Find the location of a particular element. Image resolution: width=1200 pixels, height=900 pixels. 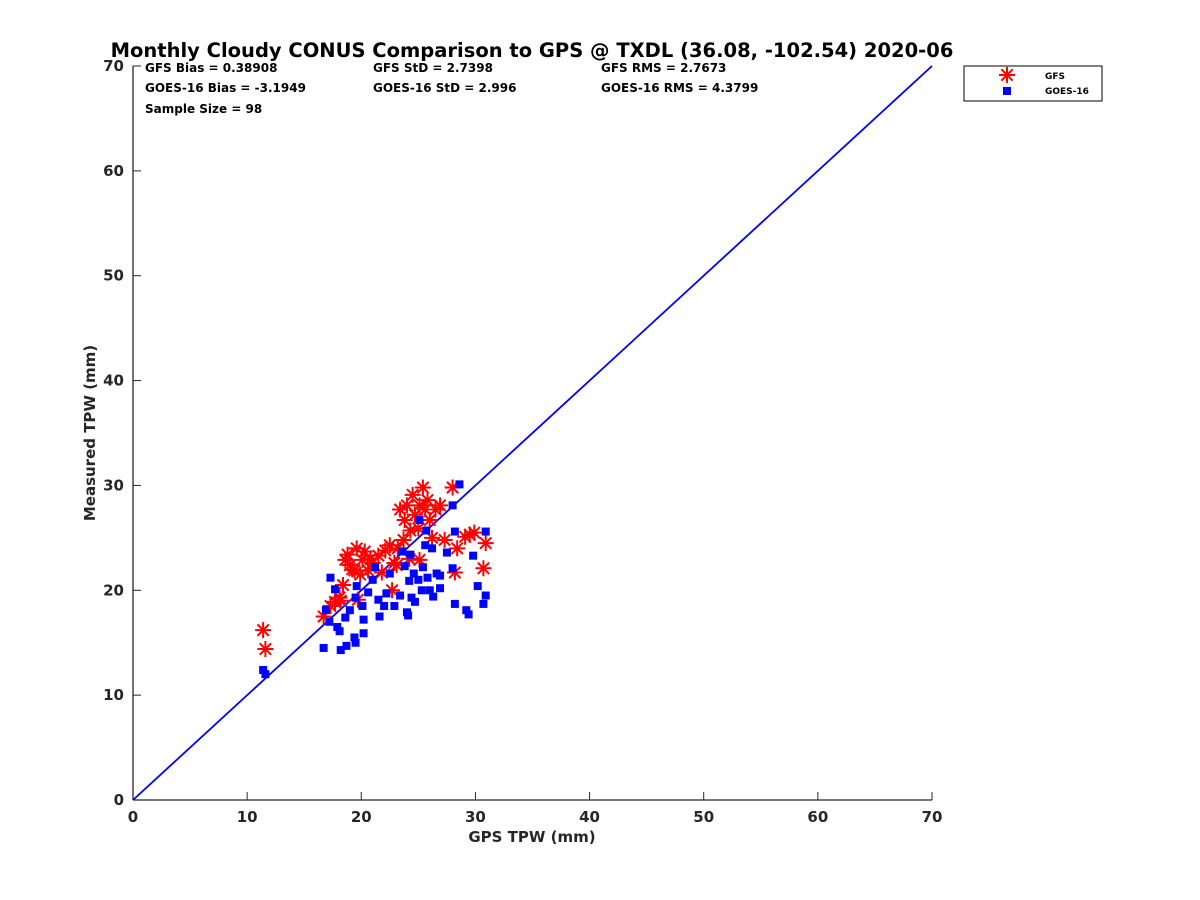

y-axis-label: Measured TPW (mm) is located at coordinates (90, 433).